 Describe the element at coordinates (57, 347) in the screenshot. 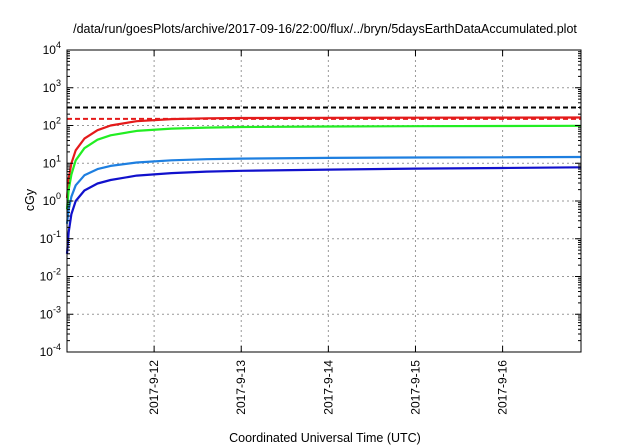

I see `y-tick-exponent: -4` at that location.